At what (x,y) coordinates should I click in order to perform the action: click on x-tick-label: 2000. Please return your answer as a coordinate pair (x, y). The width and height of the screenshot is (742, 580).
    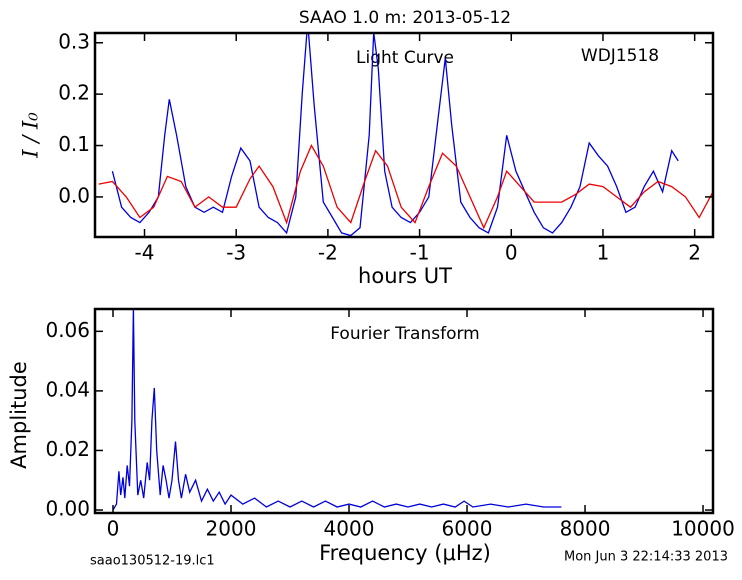
    Looking at the image, I should click on (231, 529).